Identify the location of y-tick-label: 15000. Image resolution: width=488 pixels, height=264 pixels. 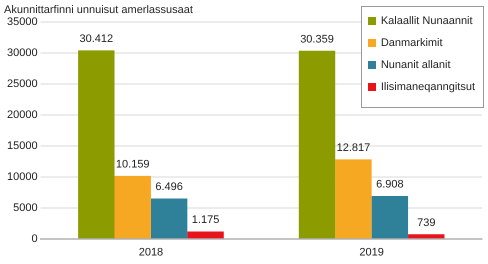
(22, 146).